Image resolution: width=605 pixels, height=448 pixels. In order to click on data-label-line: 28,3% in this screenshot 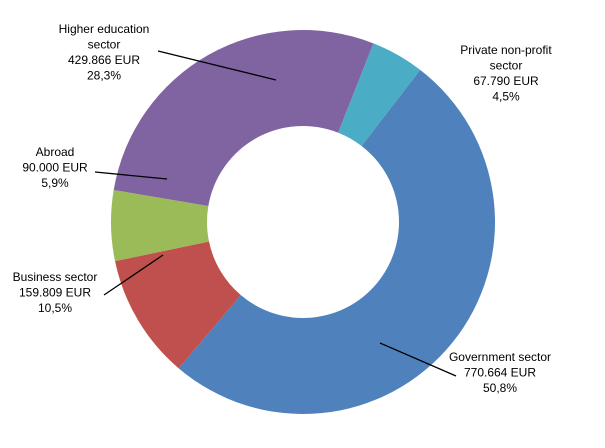, I will do `click(104, 76)`.